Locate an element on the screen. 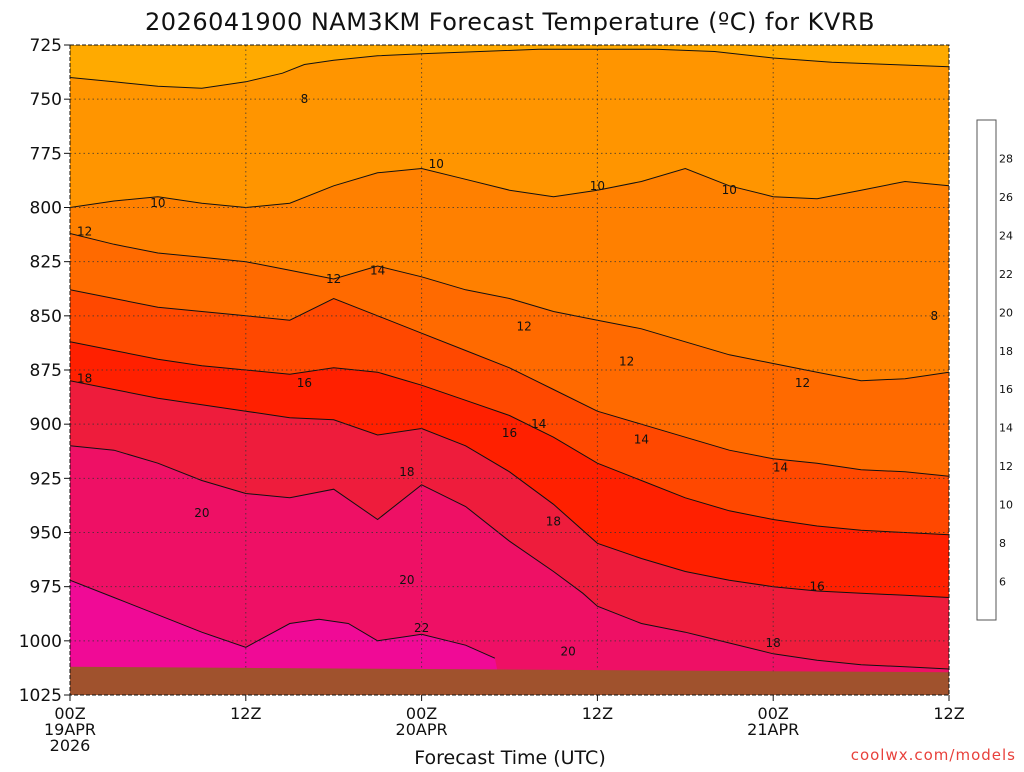  contour-label-22: 22 is located at coordinates (421, 628).